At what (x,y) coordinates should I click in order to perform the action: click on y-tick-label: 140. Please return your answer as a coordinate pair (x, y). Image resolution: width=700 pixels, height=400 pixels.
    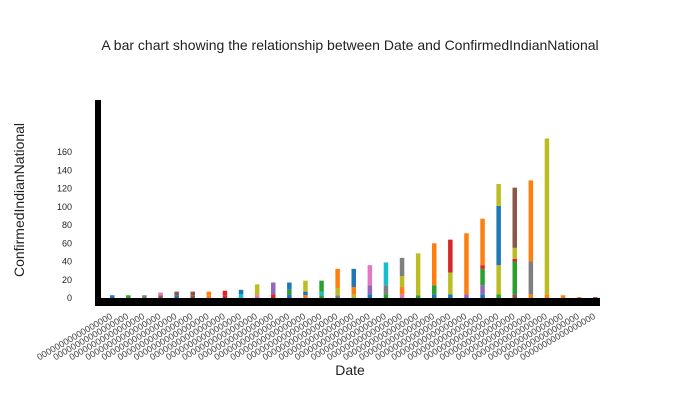
    Looking at the image, I should click on (64, 170).